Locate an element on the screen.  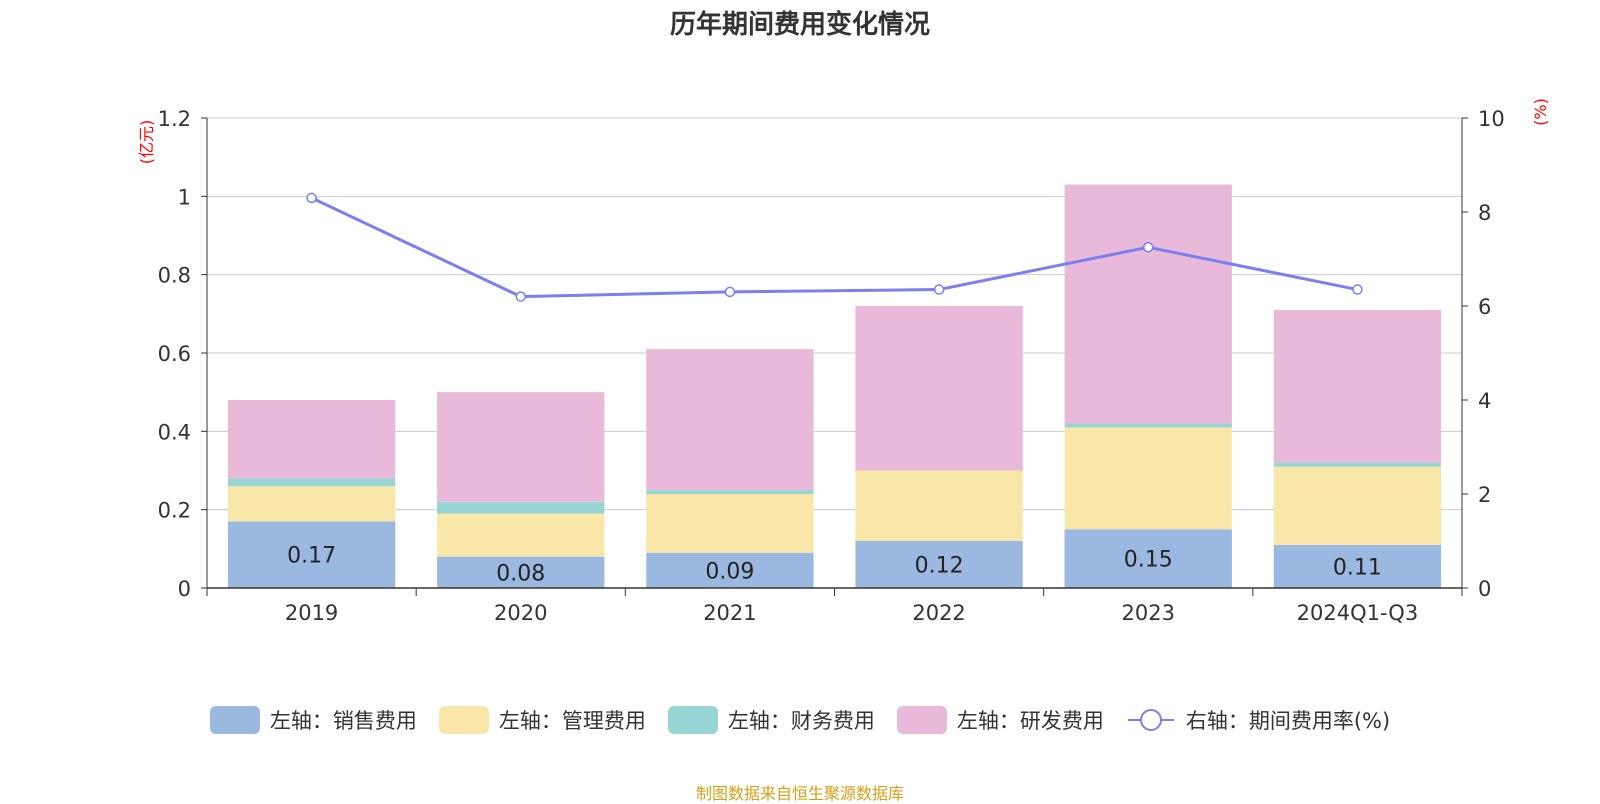
legend-label-finance: 左轴：财务费用 is located at coordinates (801, 721).